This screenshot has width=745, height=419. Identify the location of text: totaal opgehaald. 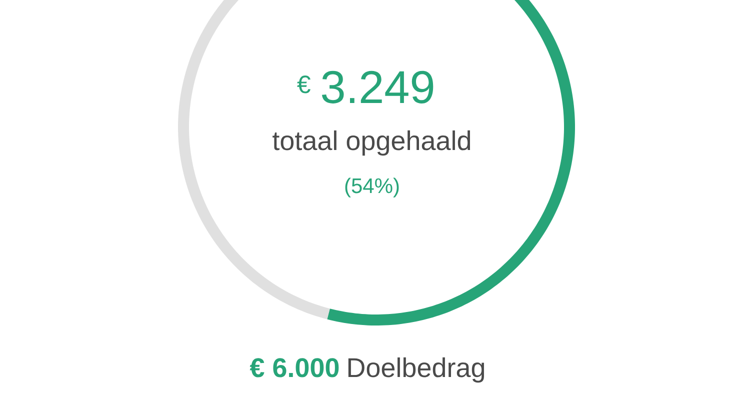
(371, 143).